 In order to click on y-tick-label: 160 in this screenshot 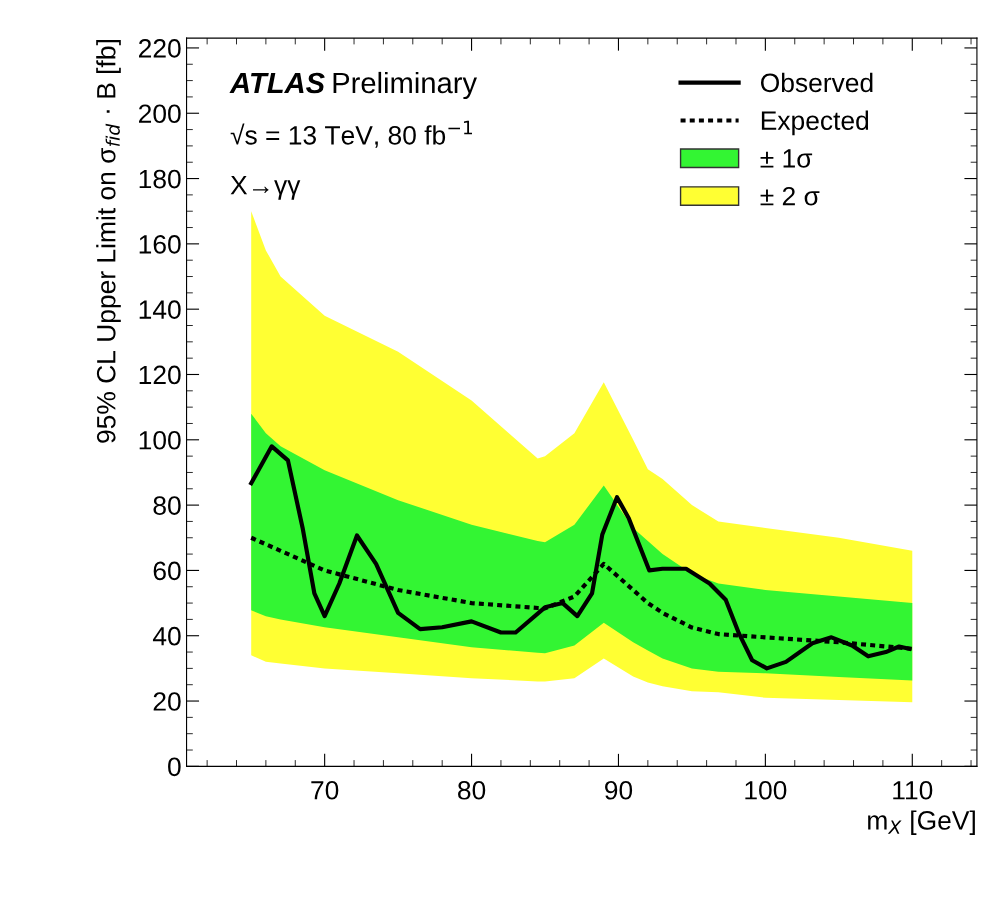, I will do `click(160, 244)`.